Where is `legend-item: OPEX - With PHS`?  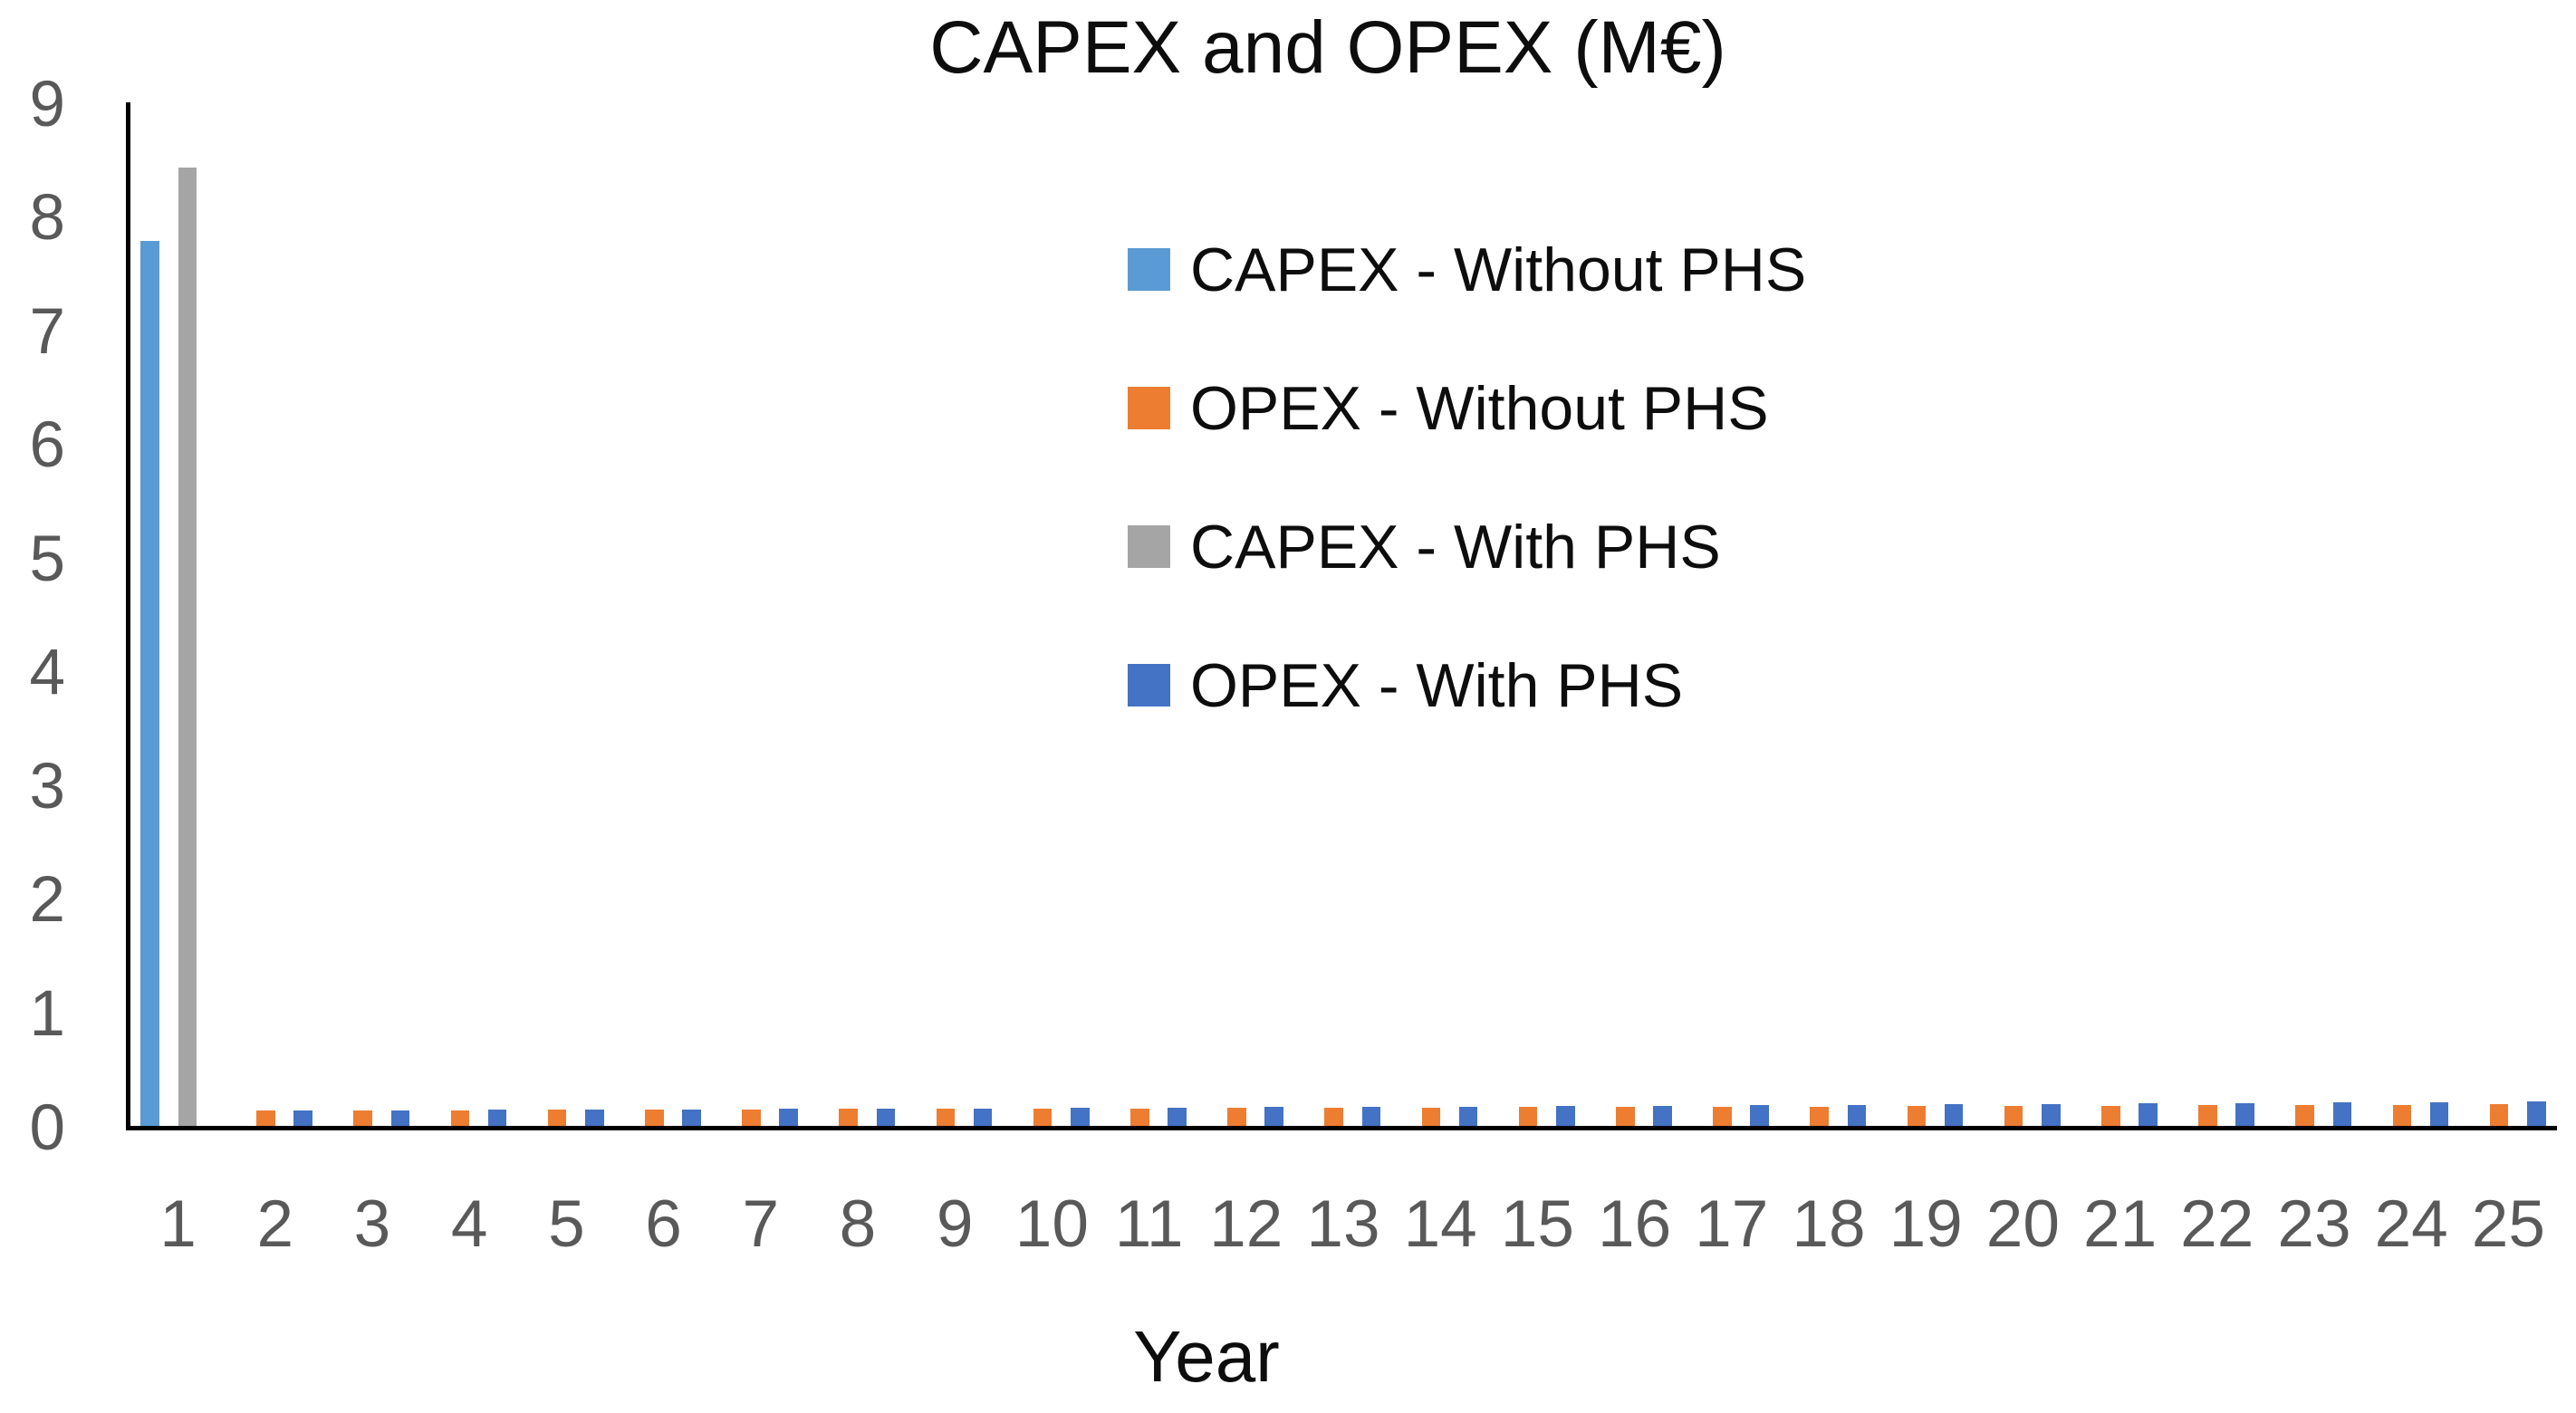
legend-item: OPEX - With PHS is located at coordinates (1405, 685).